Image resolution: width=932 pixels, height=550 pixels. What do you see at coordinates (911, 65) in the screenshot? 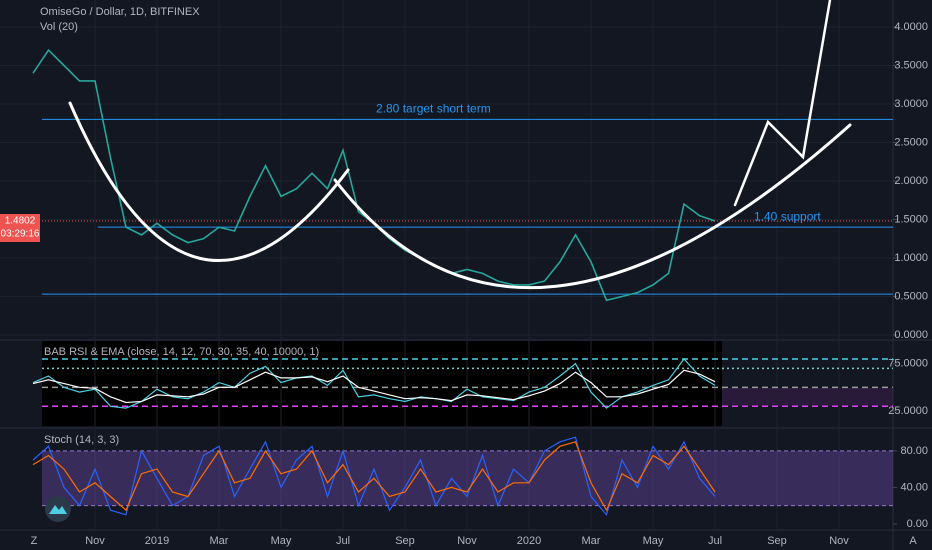
I see `y-tick-label: 3.5000` at bounding box center [911, 65].